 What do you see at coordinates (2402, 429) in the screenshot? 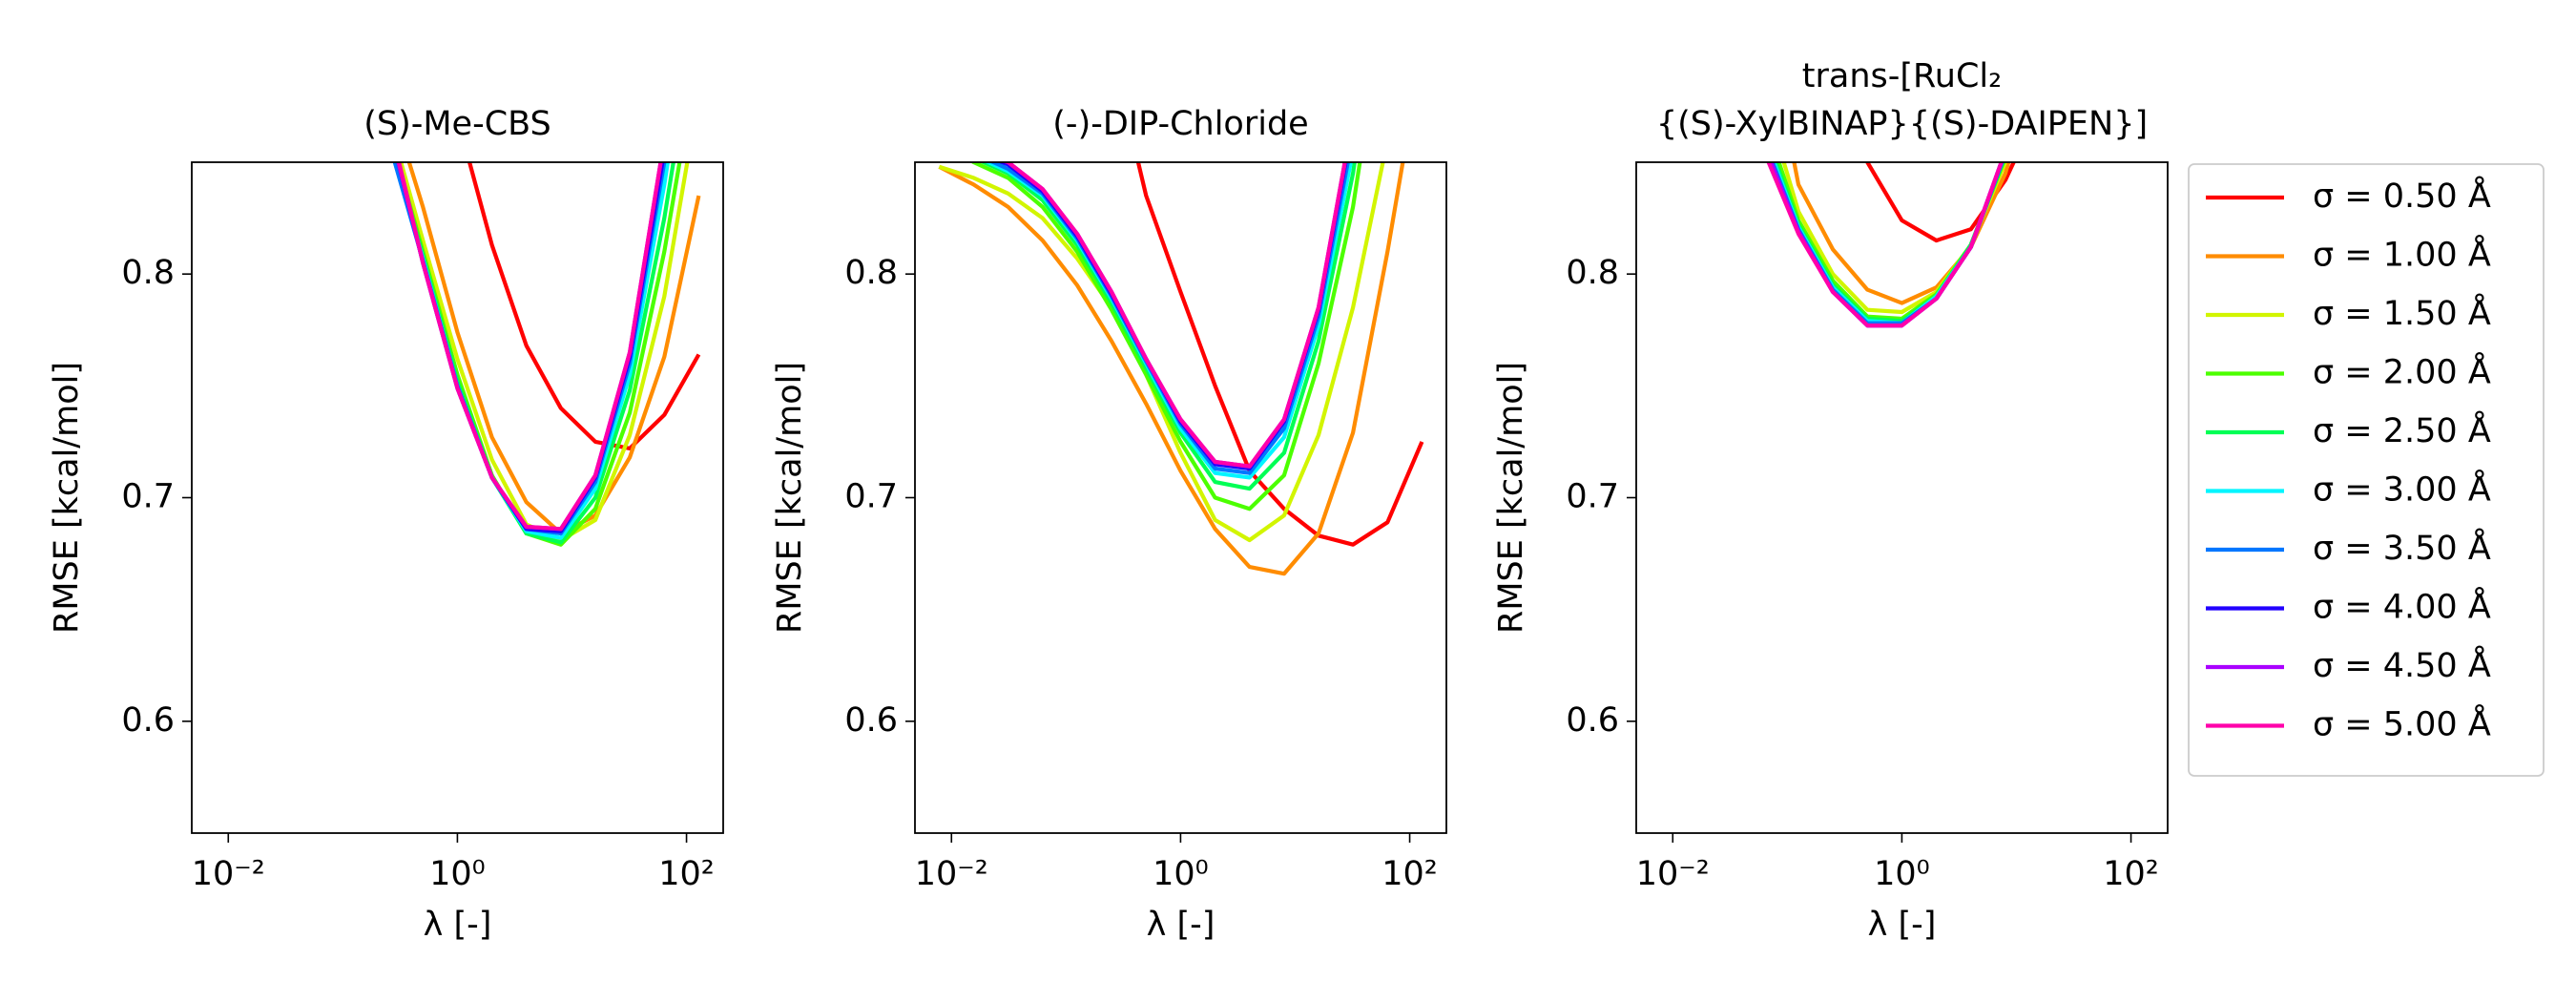
I see `legend-label: σ = 2.50 Å` at bounding box center [2402, 429].